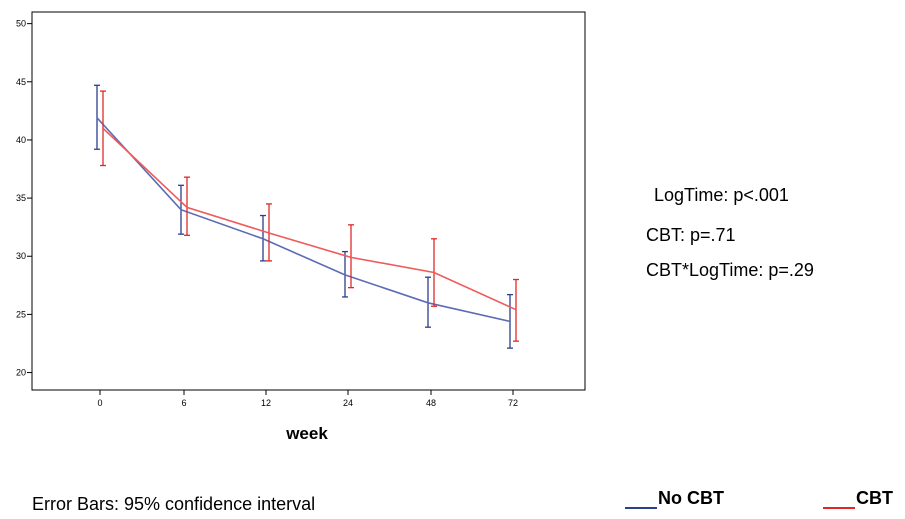  What do you see at coordinates (97, 117) in the screenshot?
I see `error-bar-no-cbt` at bounding box center [97, 117].